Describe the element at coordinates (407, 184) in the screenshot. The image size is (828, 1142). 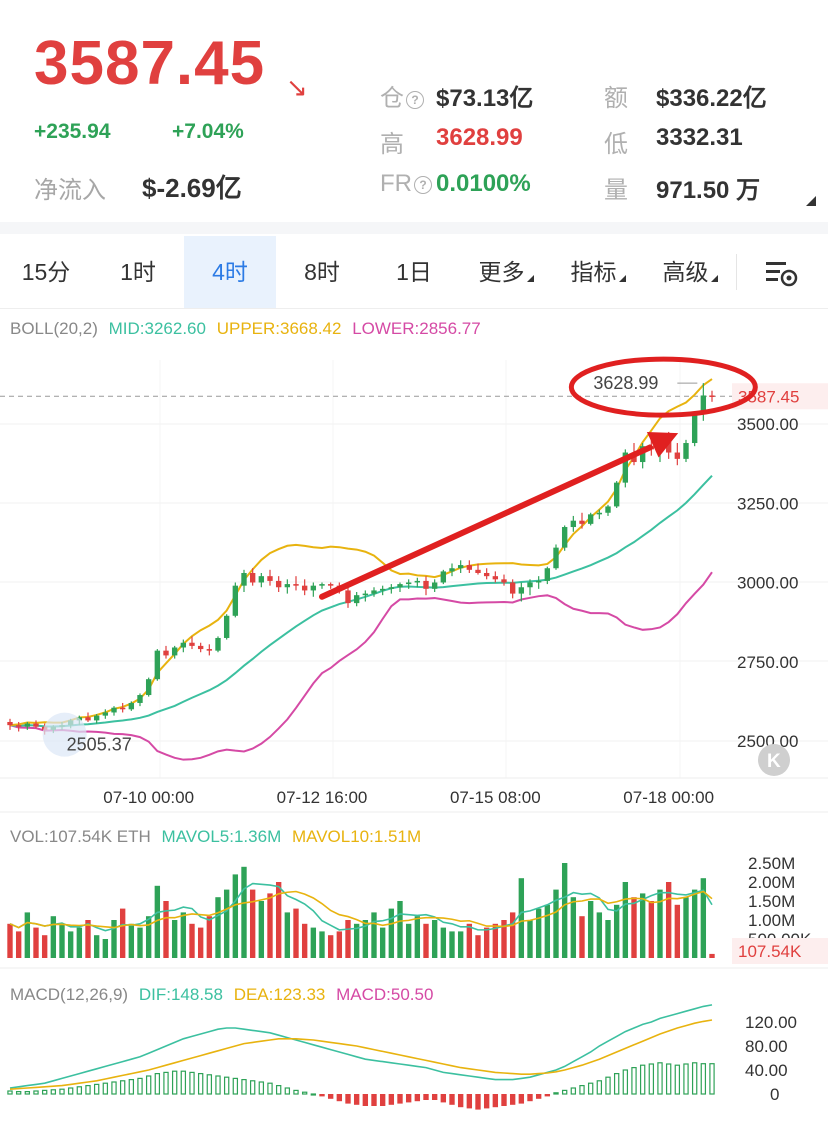
I see `stat-label-4: FR?` at that location.